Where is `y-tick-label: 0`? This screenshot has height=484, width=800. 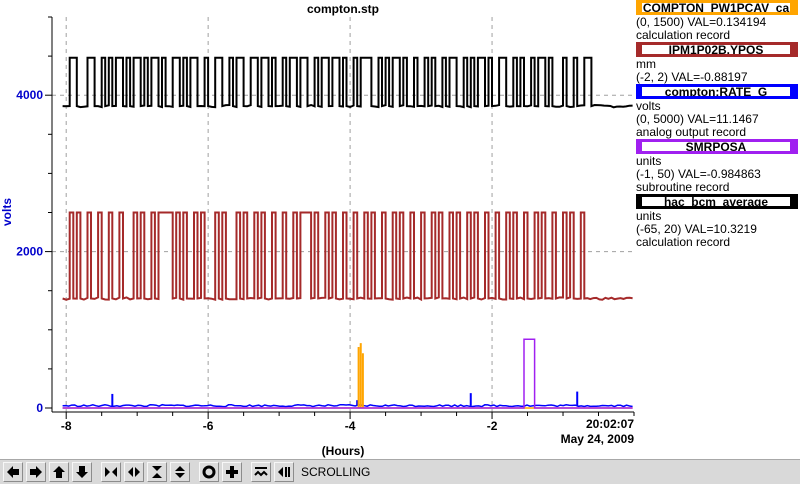 y-tick-label: 0 is located at coordinates (39, 408).